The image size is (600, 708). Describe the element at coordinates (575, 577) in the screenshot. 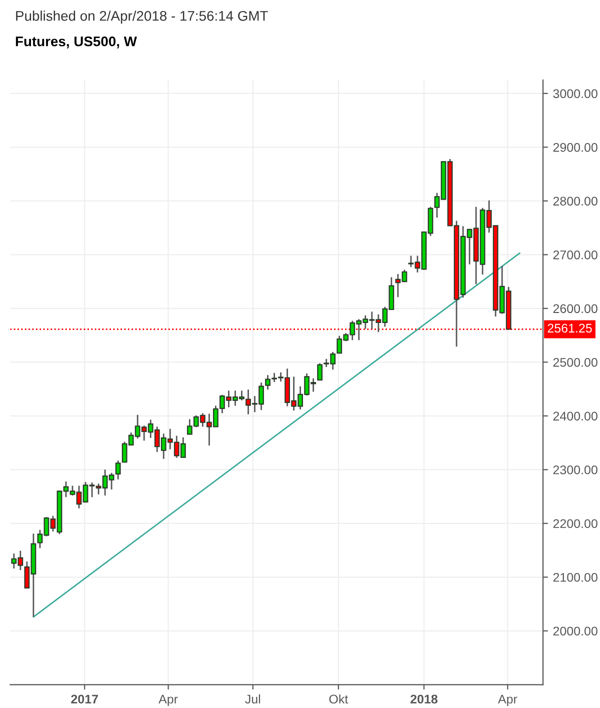

I see `y-tick-label: 2100.00` at that location.